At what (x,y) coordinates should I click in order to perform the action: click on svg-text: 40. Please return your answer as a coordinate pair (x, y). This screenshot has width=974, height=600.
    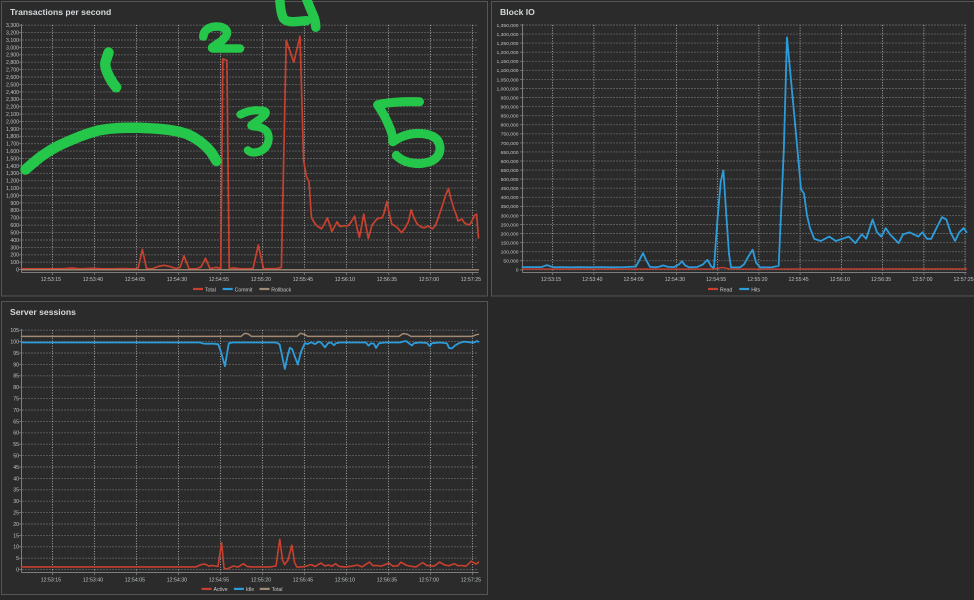
    Looking at the image, I should click on (16, 479).